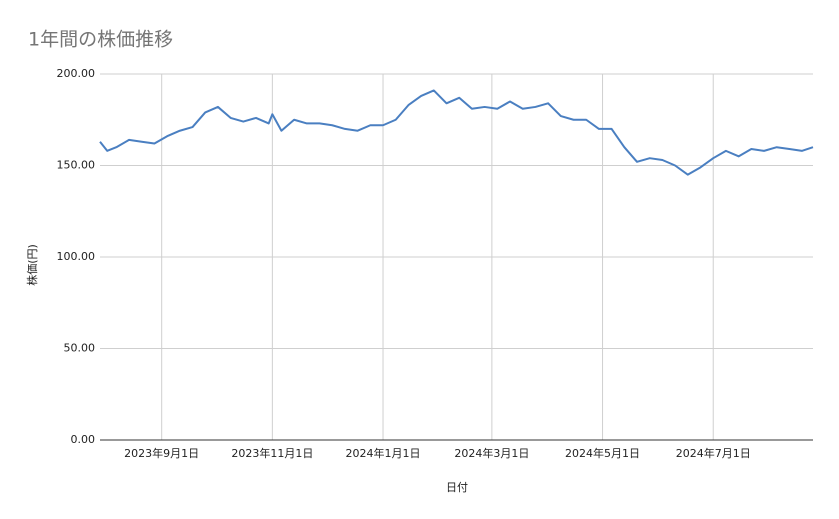 This screenshot has height=519, width=839. What do you see at coordinates (32, 265) in the screenshot?
I see `y-axis-label: 株価(円)` at bounding box center [32, 265].